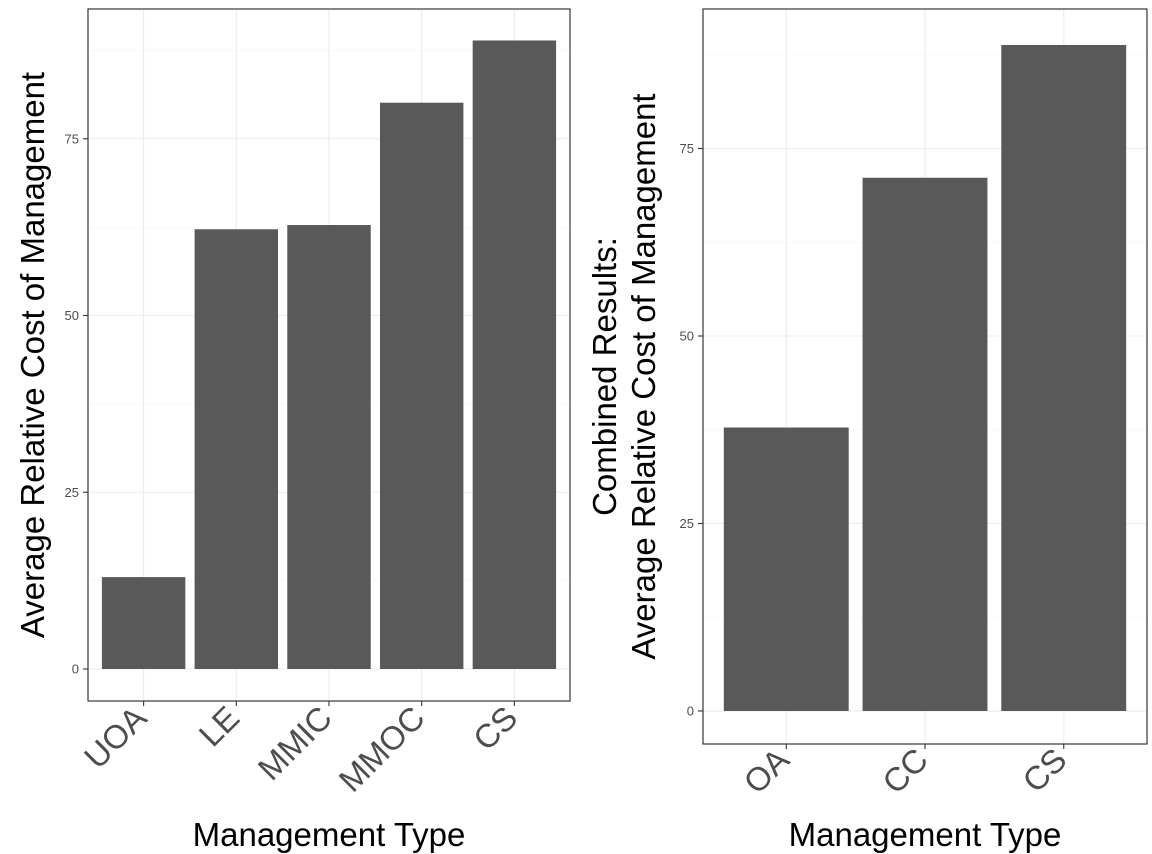  Describe the element at coordinates (925, 444) in the screenshot. I see `bar-cc` at that location.